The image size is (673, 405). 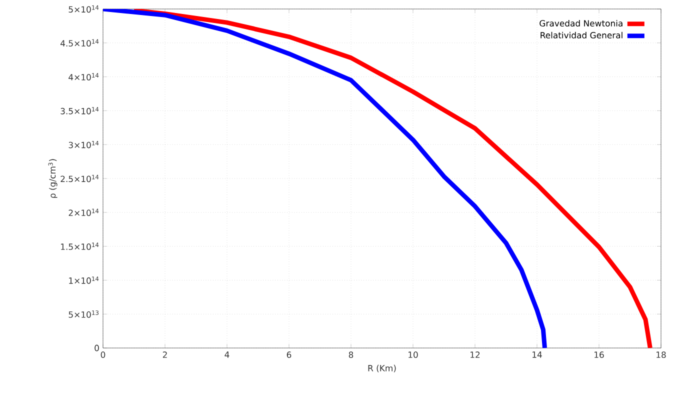 What do you see at coordinates (83, 144) in the screenshot?
I see `y-tick-label: 3×10$^{14}$` at bounding box center [83, 144].